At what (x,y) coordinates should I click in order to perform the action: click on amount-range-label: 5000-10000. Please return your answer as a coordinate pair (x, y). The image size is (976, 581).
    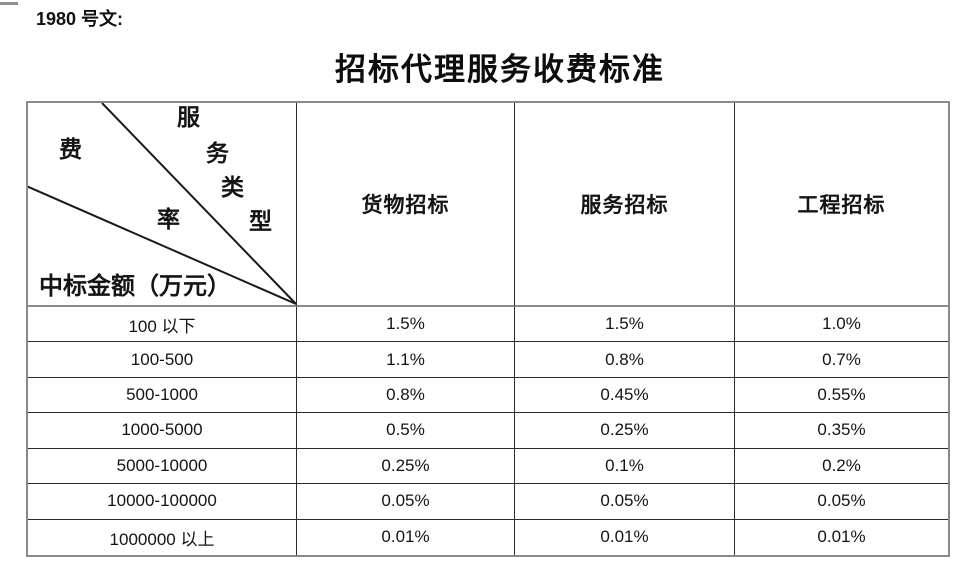
    Looking at the image, I should click on (162, 465).